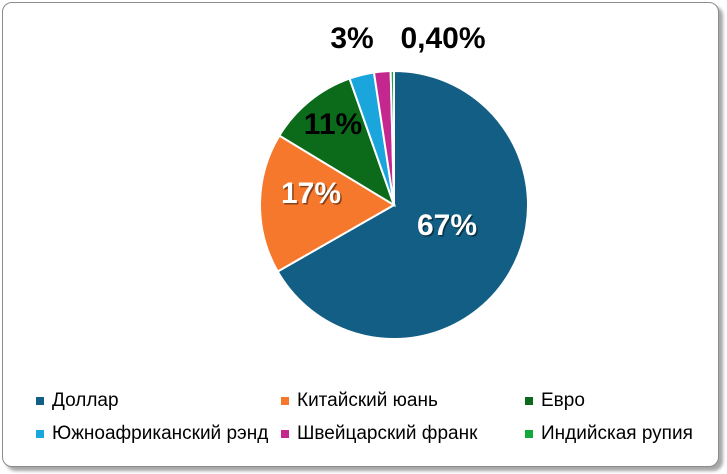 The image size is (727, 474). I want to click on legend-swatch-euro, so click(529, 401).